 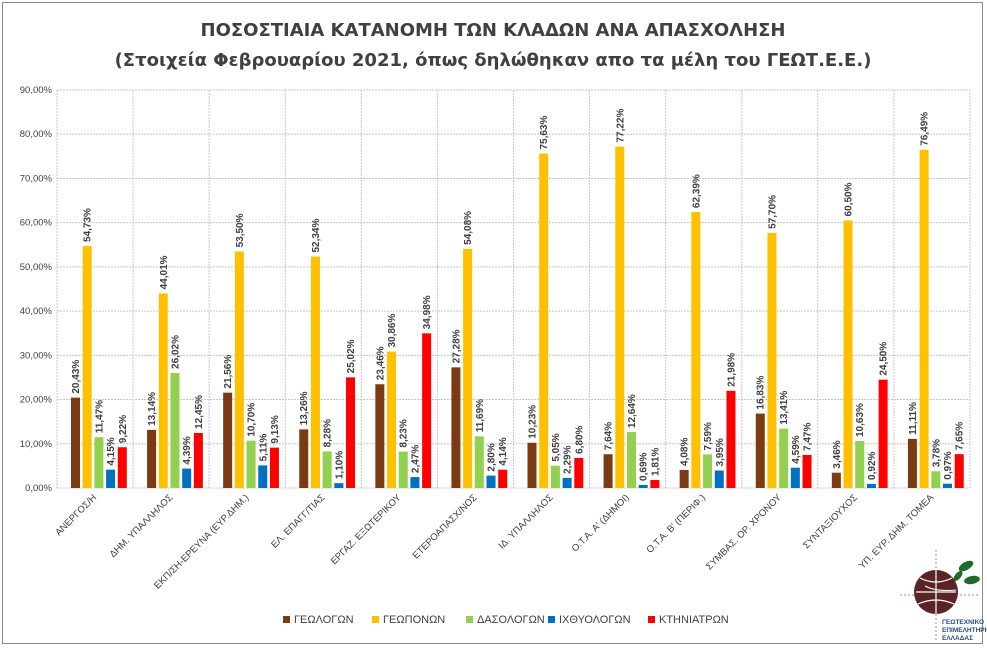 I want to click on data-label: 2,47%, so click(x=415, y=459).